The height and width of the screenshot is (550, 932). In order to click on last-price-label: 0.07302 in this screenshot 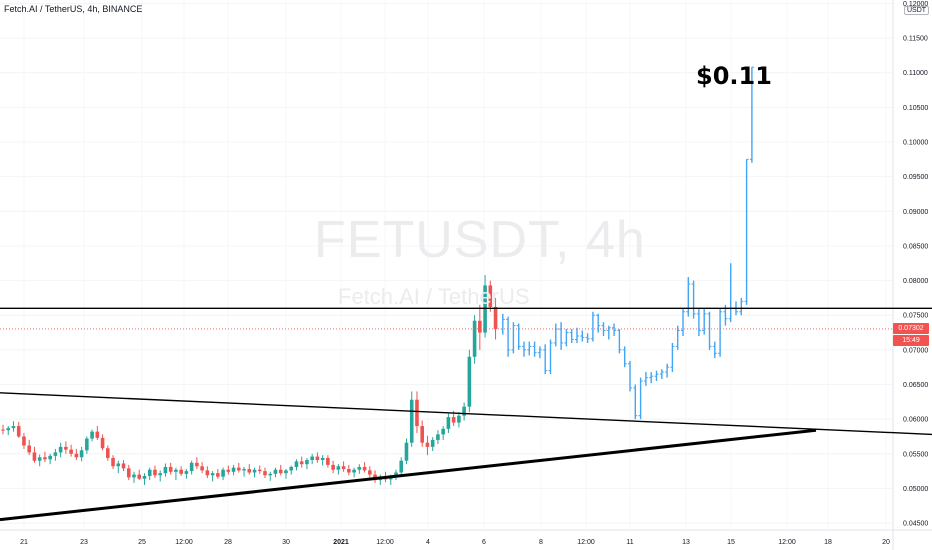, I will do `click(911, 328)`.